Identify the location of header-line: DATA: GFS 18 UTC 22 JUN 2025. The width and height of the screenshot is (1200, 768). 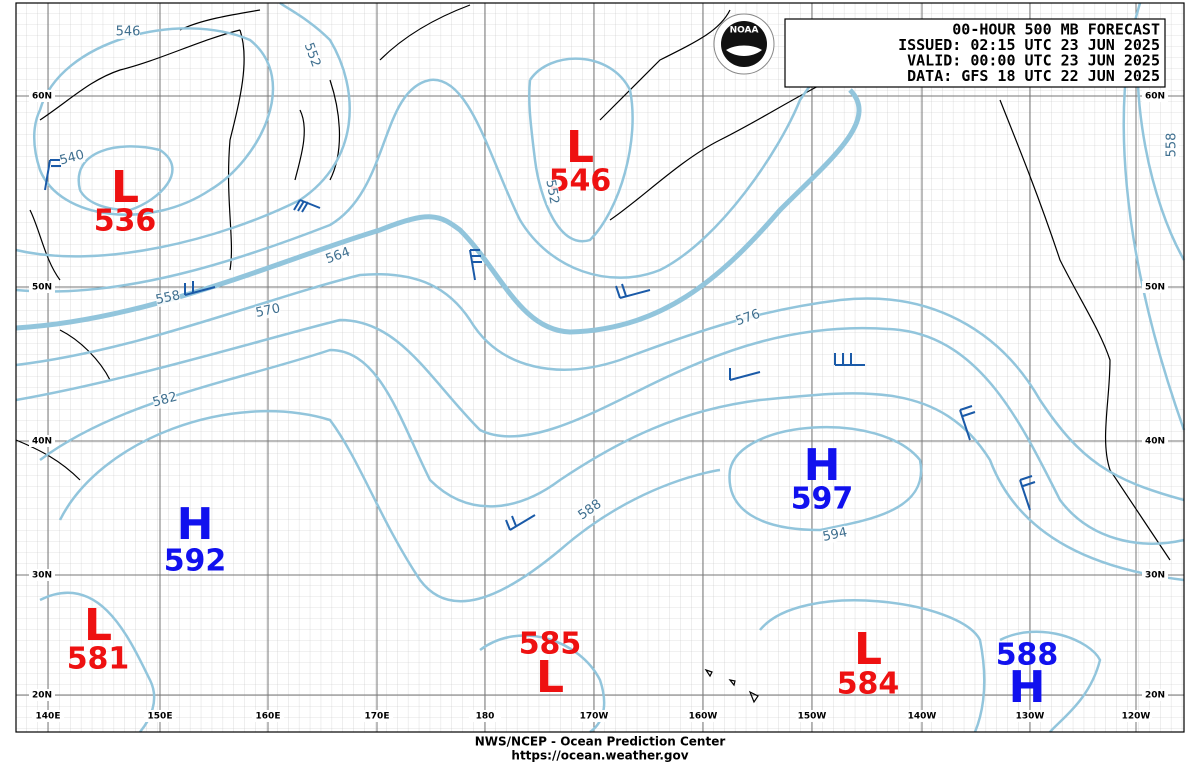
(1033, 76).